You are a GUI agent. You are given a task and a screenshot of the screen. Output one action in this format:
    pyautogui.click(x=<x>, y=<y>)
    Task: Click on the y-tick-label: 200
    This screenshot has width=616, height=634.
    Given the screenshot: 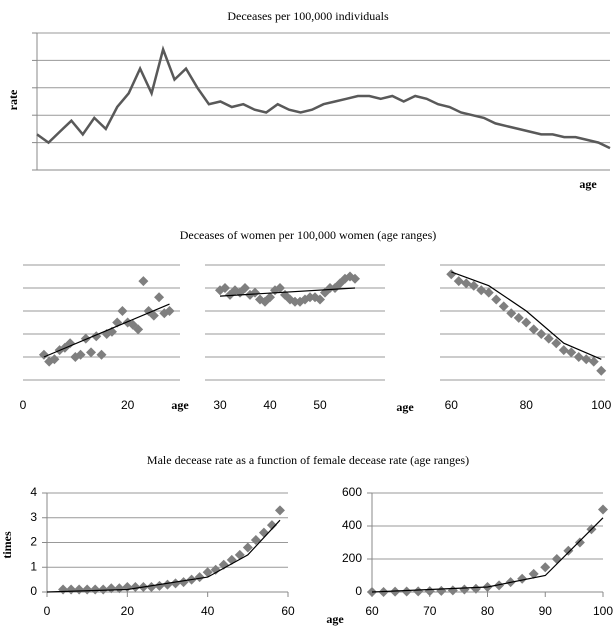 What is the action you would take?
    pyautogui.click(x=352, y=558)
    